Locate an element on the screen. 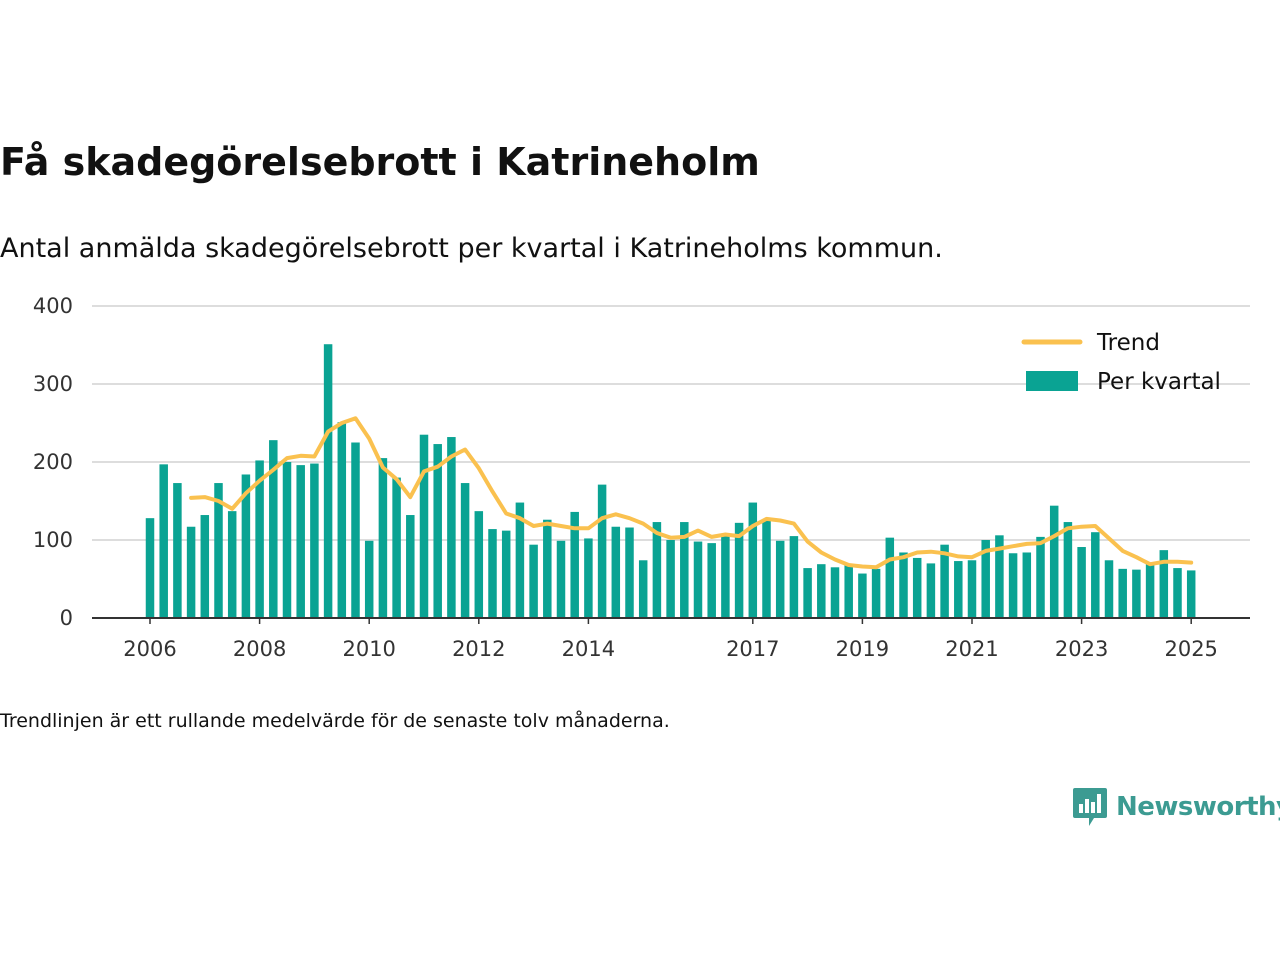 This screenshot has width=1280, height=960. chart-title: Få skadegörelsebrott i Katrineholm is located at coordinates (380, 162).